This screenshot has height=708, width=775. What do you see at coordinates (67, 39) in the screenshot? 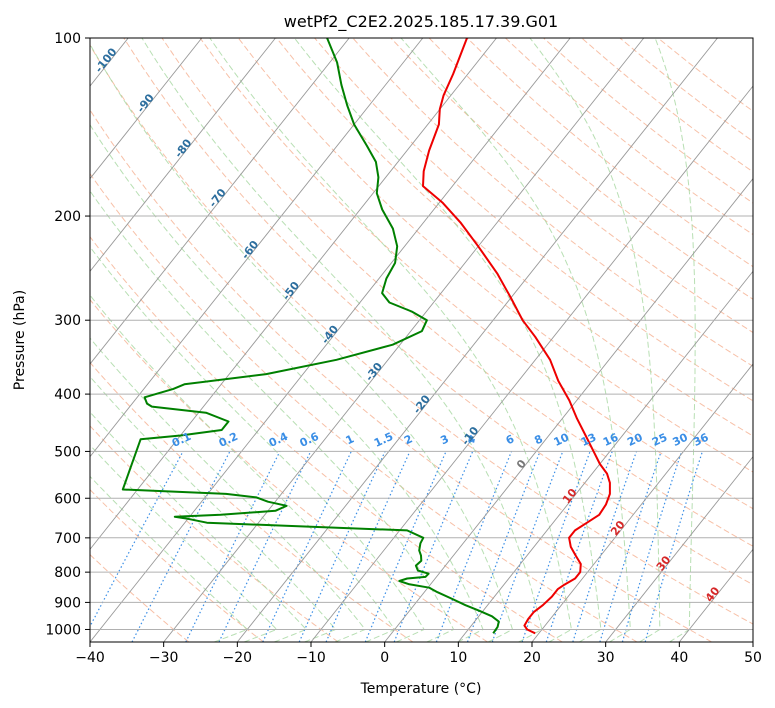
I see `y-tick-label: 100` at bounding box center [67, 39].